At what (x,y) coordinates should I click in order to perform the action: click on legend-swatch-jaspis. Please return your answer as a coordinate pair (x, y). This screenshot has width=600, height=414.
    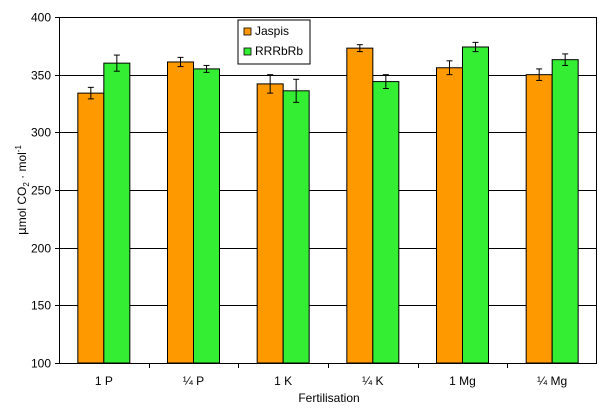
    Looking at the image, I should click on (247, 31).